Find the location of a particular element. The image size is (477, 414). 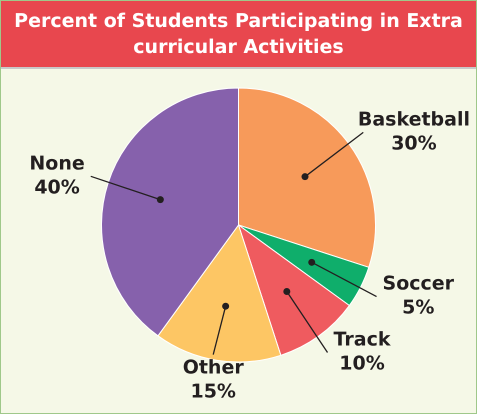

slice-label: Soccer is located at coordinates (418, 283).